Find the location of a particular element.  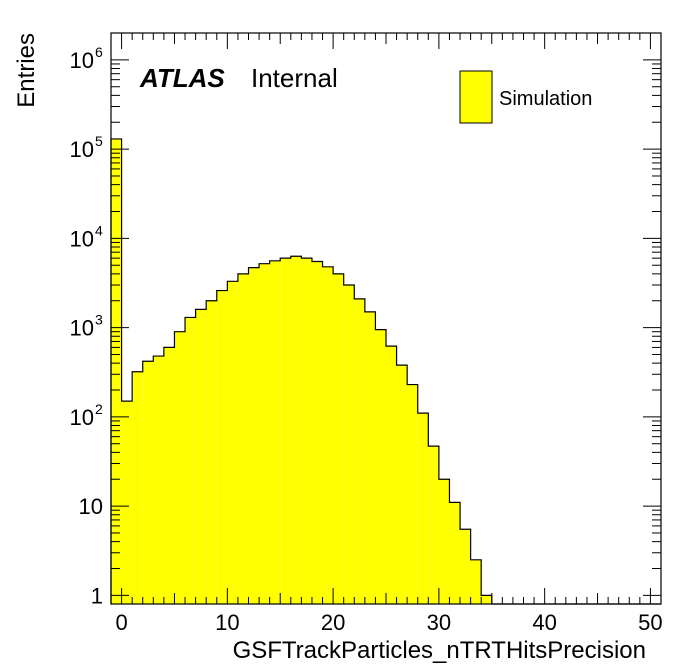

x-tick-label: 30 is located at coordinates (439, 622).